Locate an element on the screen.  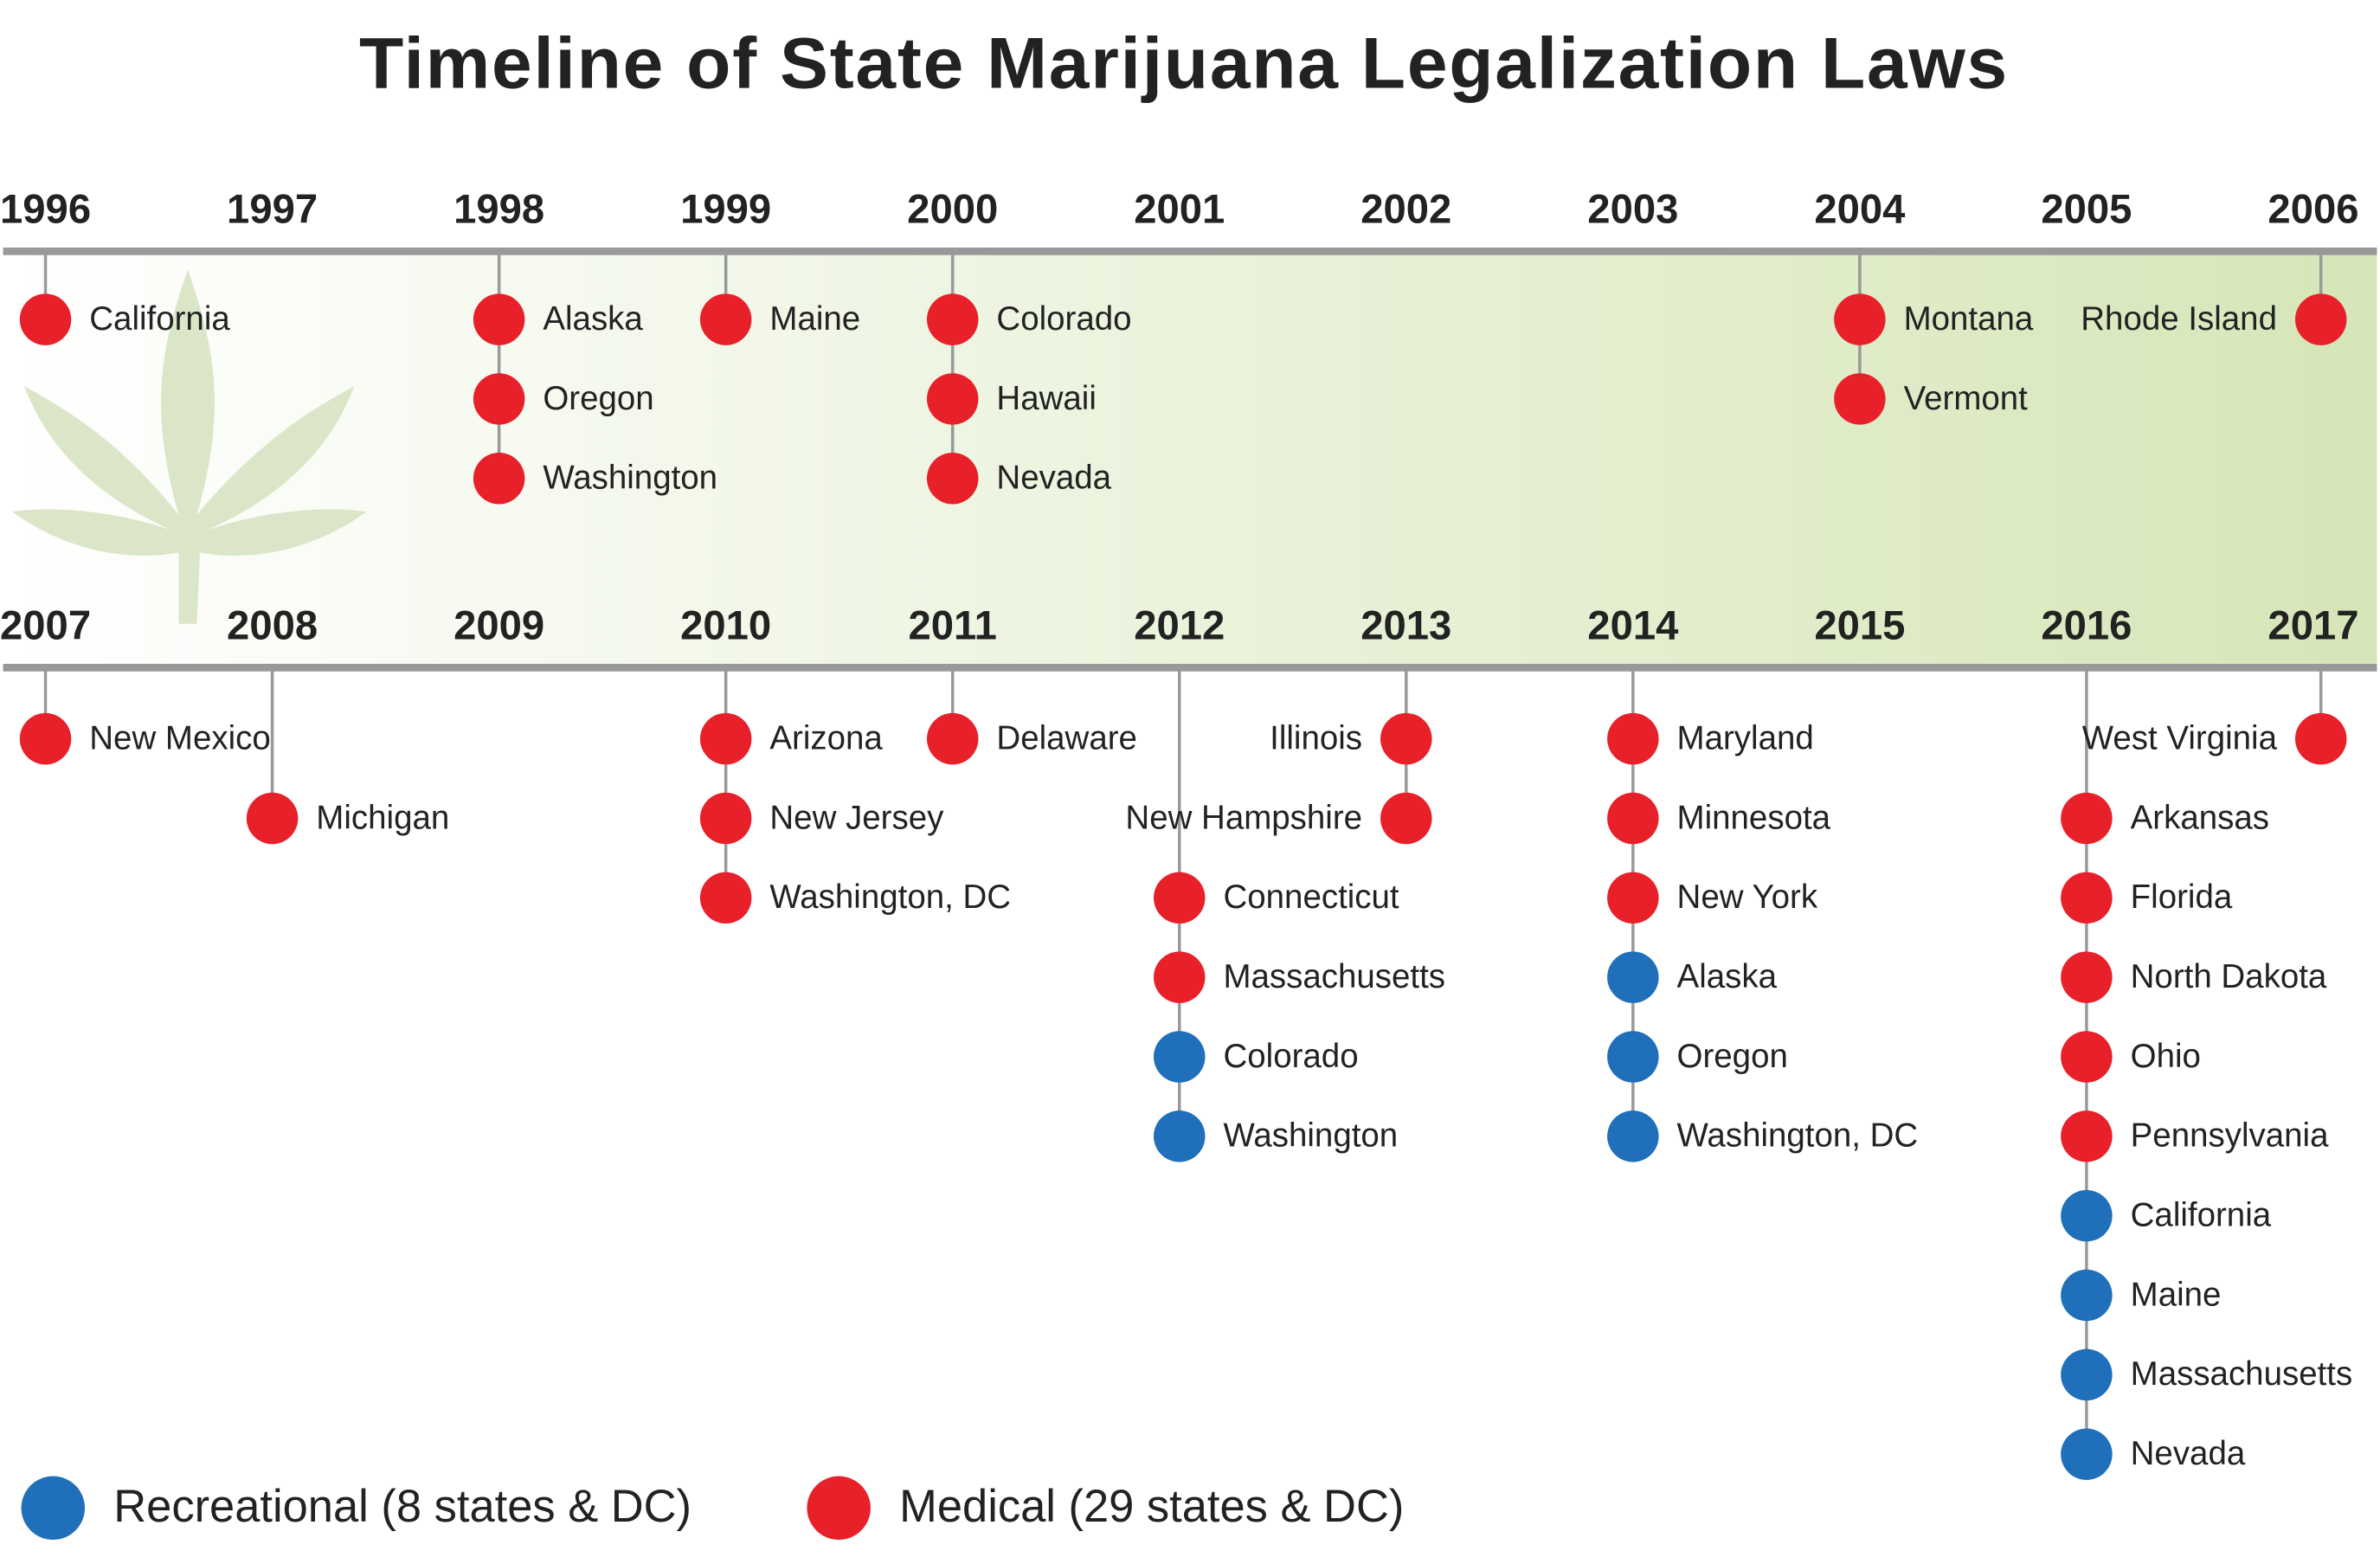
state-label: Florida is located at coordinates (2182, 897).